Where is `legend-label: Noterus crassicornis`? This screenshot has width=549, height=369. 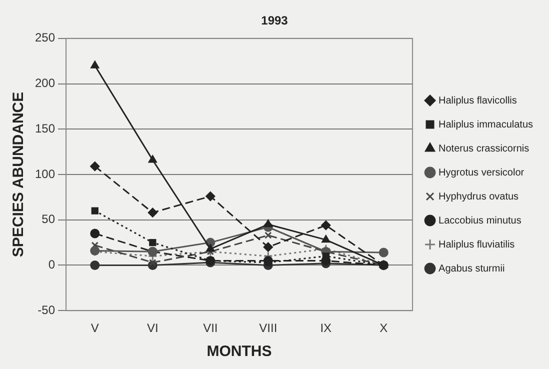 legend-label: Noterus crassicornis is located at coordinates (484, 148).